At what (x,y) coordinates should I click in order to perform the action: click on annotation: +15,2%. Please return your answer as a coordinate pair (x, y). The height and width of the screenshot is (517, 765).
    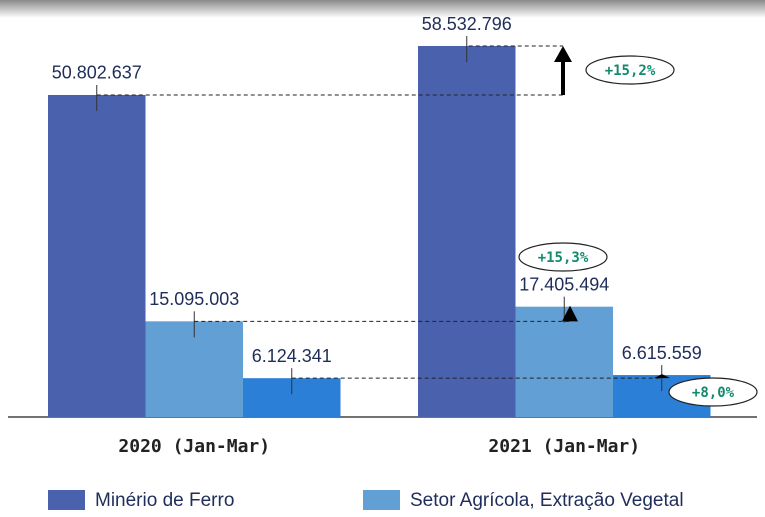
    Looking at the image, I should click on (630, 71).